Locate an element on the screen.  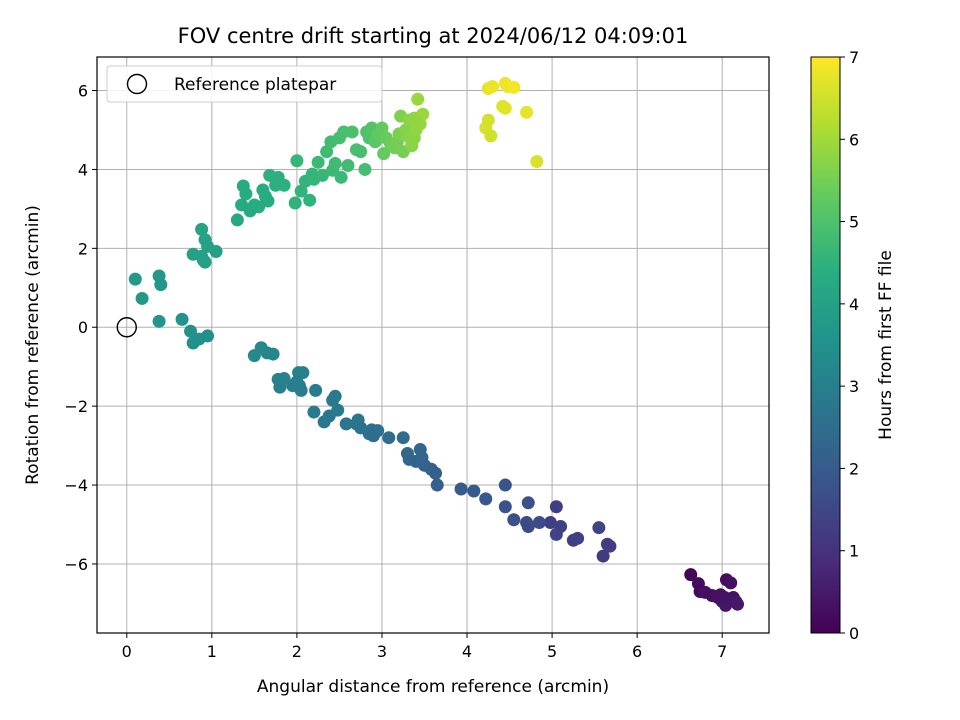
x-axis-ticks: 0 1 2 3 4 5 6 7 is located at coordinates (424, 647).